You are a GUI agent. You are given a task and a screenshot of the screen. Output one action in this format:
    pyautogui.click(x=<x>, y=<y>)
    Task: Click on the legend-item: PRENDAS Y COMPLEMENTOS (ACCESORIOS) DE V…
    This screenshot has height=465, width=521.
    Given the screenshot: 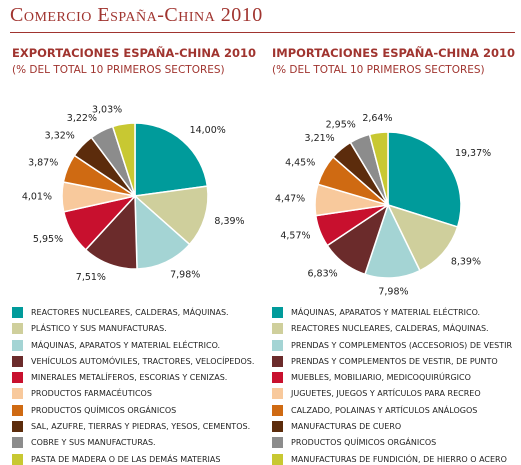 What is the action you would take?
    pyautogui.click(x=396, y=345)
    